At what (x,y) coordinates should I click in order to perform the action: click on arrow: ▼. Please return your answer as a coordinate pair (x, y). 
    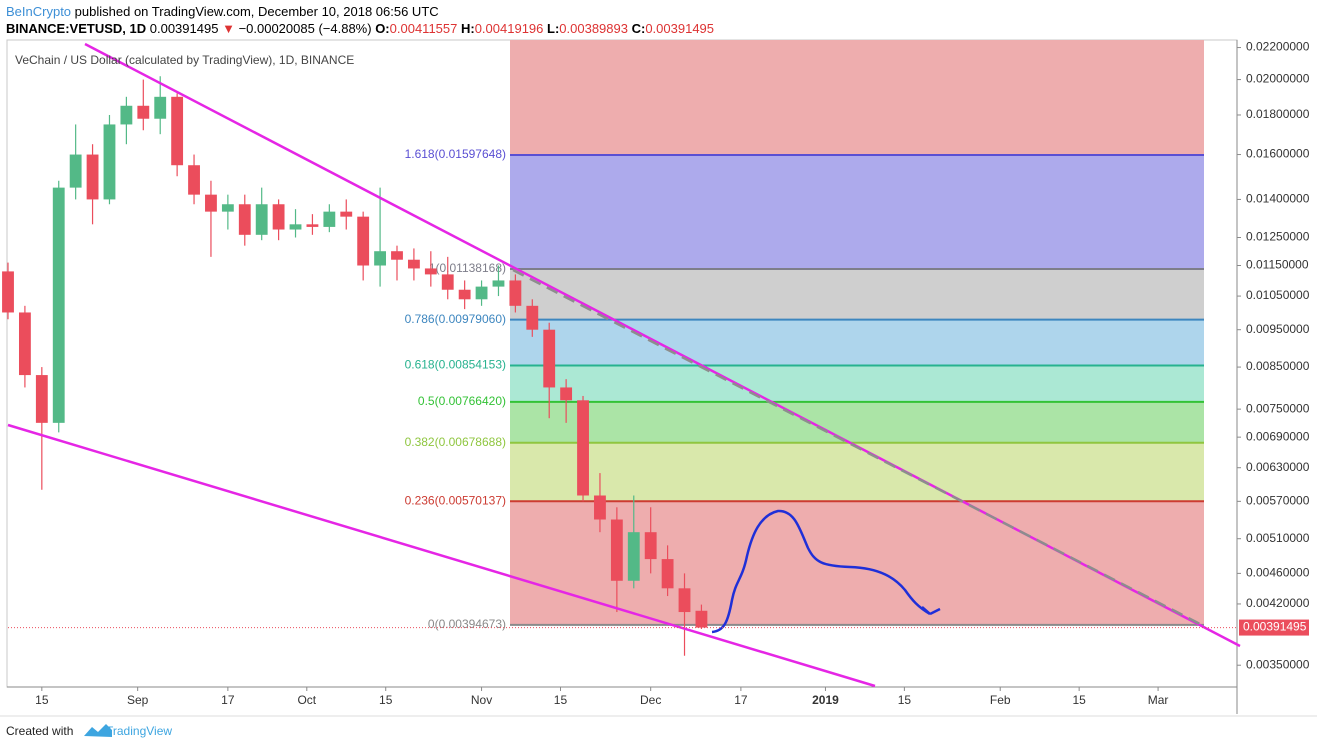
    Looking at the image, I should click on (228, 28).